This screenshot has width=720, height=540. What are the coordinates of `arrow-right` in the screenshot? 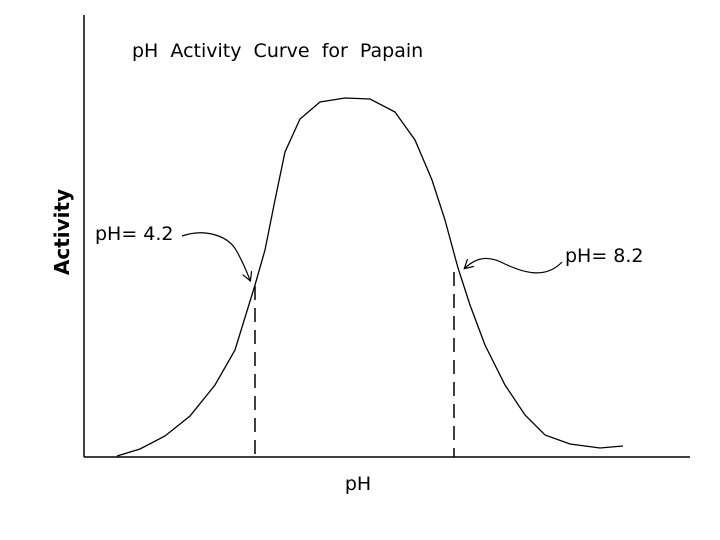 It's located at (514, 265).